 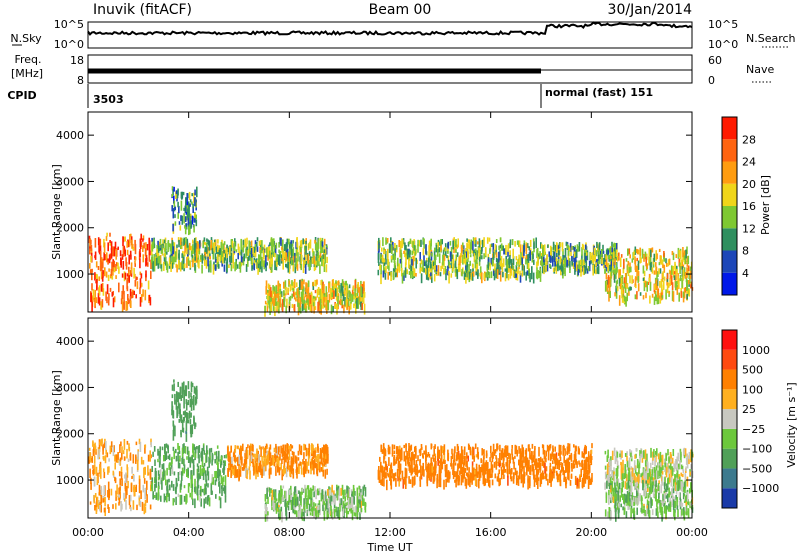 I want to click on nsearch-tick-top: 10^5, so click(x=723, y=24).